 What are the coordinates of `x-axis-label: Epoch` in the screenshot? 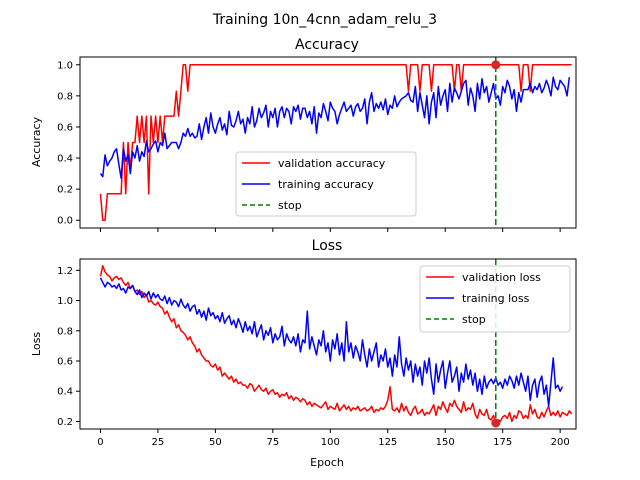 It's located at (327, 462).